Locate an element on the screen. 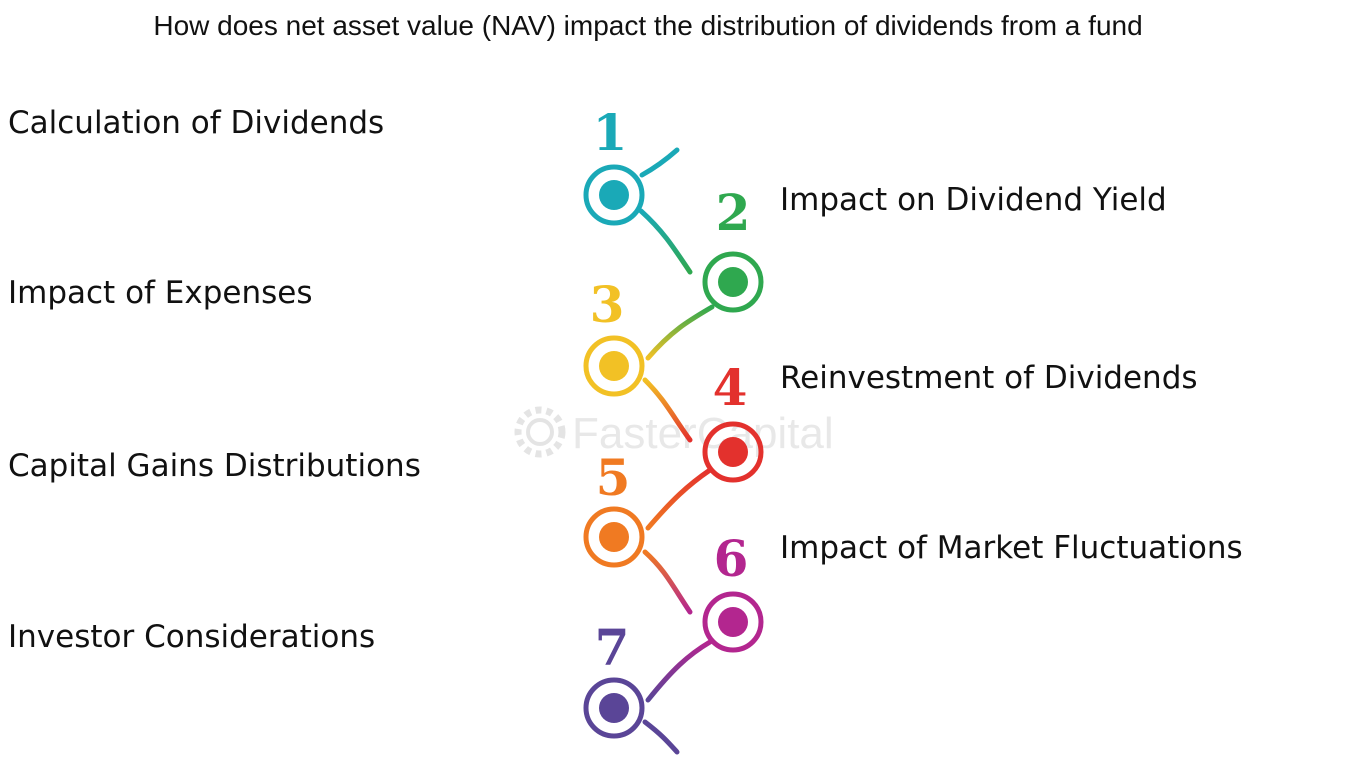 The image size is (1350, 759). node-7: 7 is located at coordinates (614, 678).